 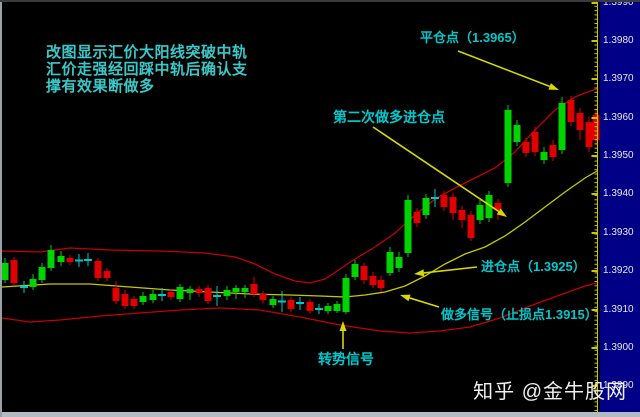 I want to click on zhihu-watermark: 知乎 @金牛股网, so click(x=550, y=392).